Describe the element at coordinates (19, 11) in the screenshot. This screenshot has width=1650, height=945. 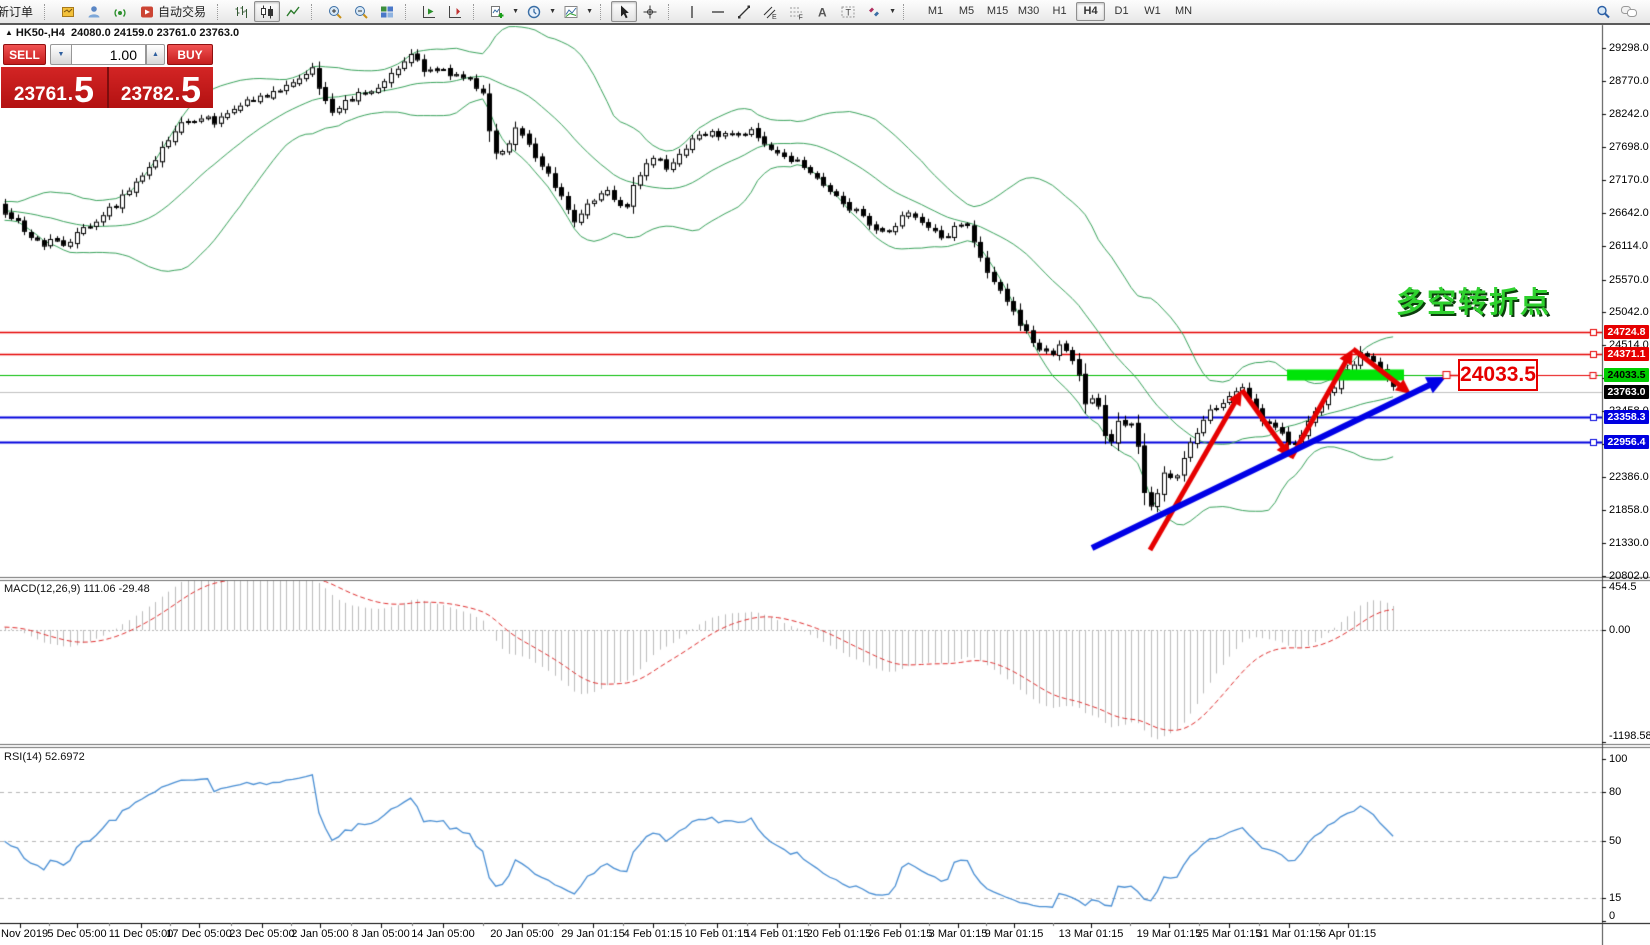
I see `new-order-button: 新订单` at that location.